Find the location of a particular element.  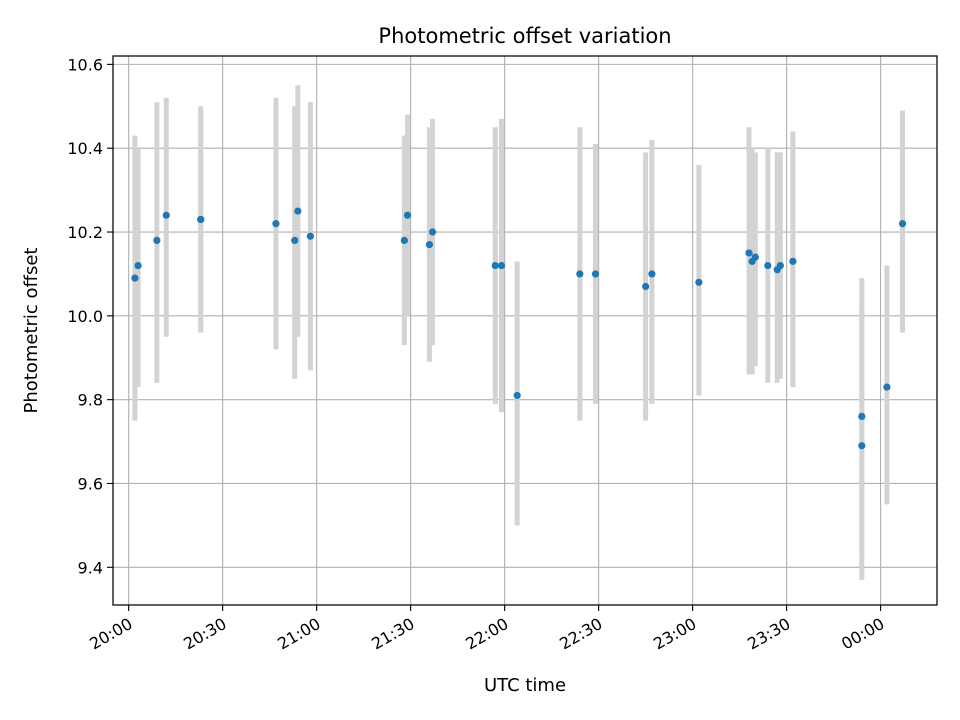

y-tick-label: 10.2 is located at coordinates (85, 232).